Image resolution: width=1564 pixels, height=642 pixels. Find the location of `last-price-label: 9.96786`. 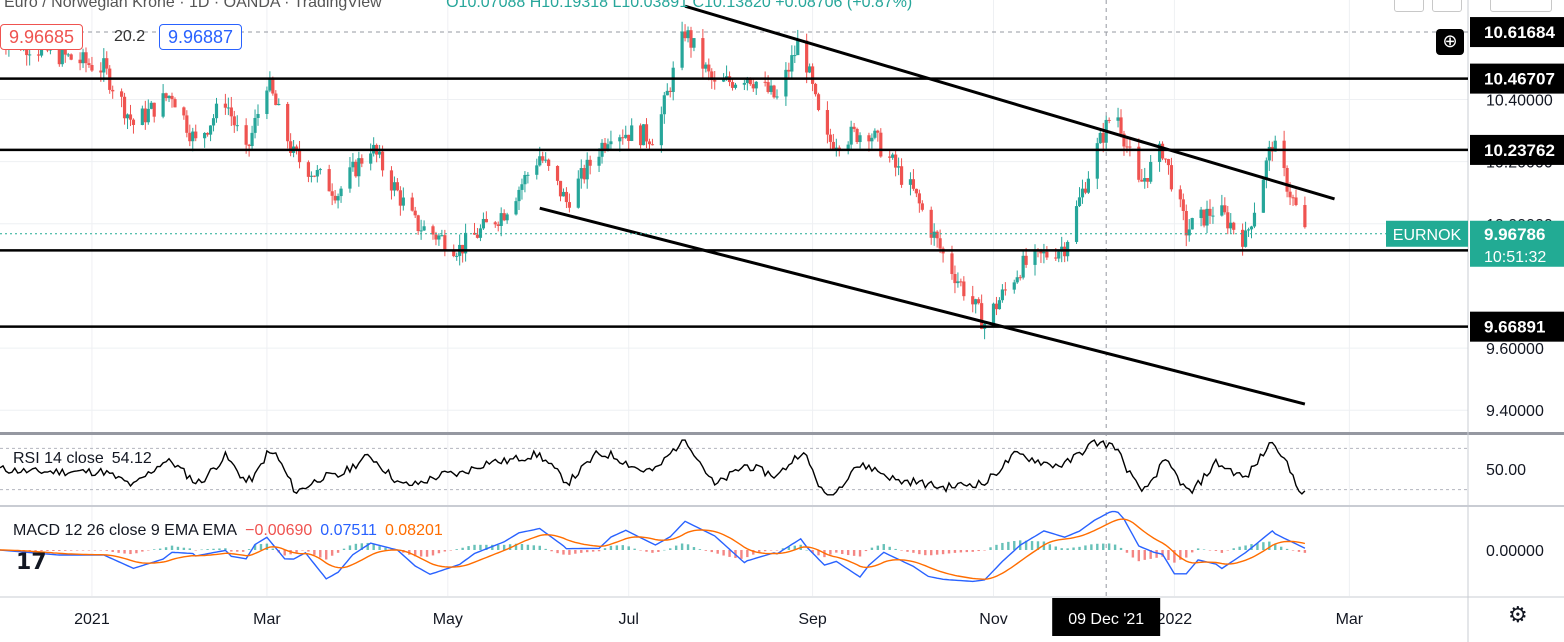

last-price-label: 9.96786 is located at coordinates (1514, 234).